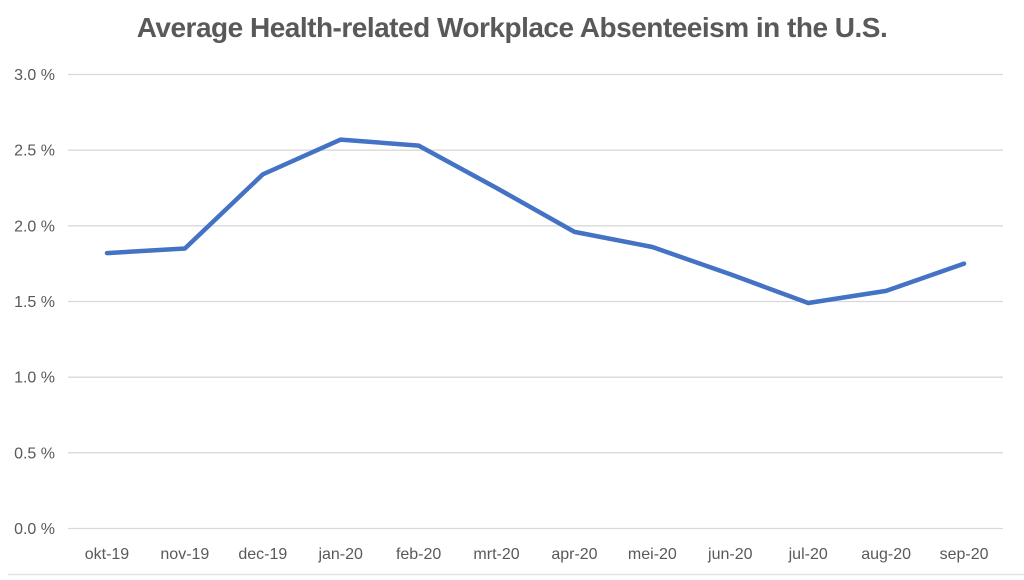 This screenshot has height=580, width=1024. I want to click on y-tick-label: 2.5 %, so click(34, 151).